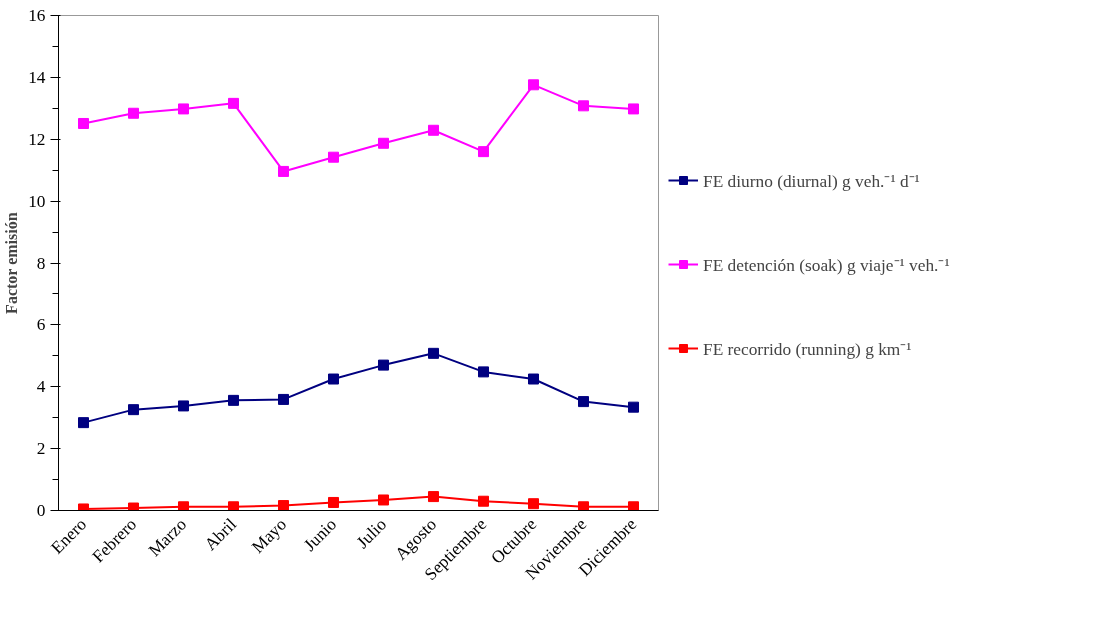 Image resolution: width=1107 pixels, height=626 pixels. What do you see at coordinates (41, 449) in the screenshot?
I see `y-tick-label: 2` at bounding box center [41, 449].